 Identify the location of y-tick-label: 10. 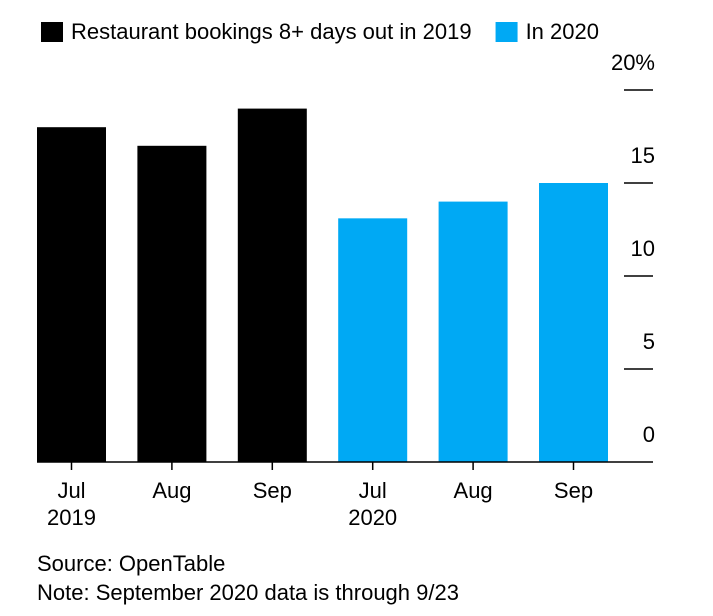
(643, 248).